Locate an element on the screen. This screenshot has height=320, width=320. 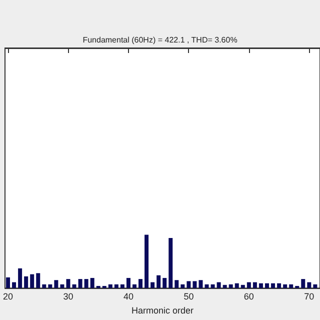
x-tick-label: 70 is located at coordinates (309, 297).